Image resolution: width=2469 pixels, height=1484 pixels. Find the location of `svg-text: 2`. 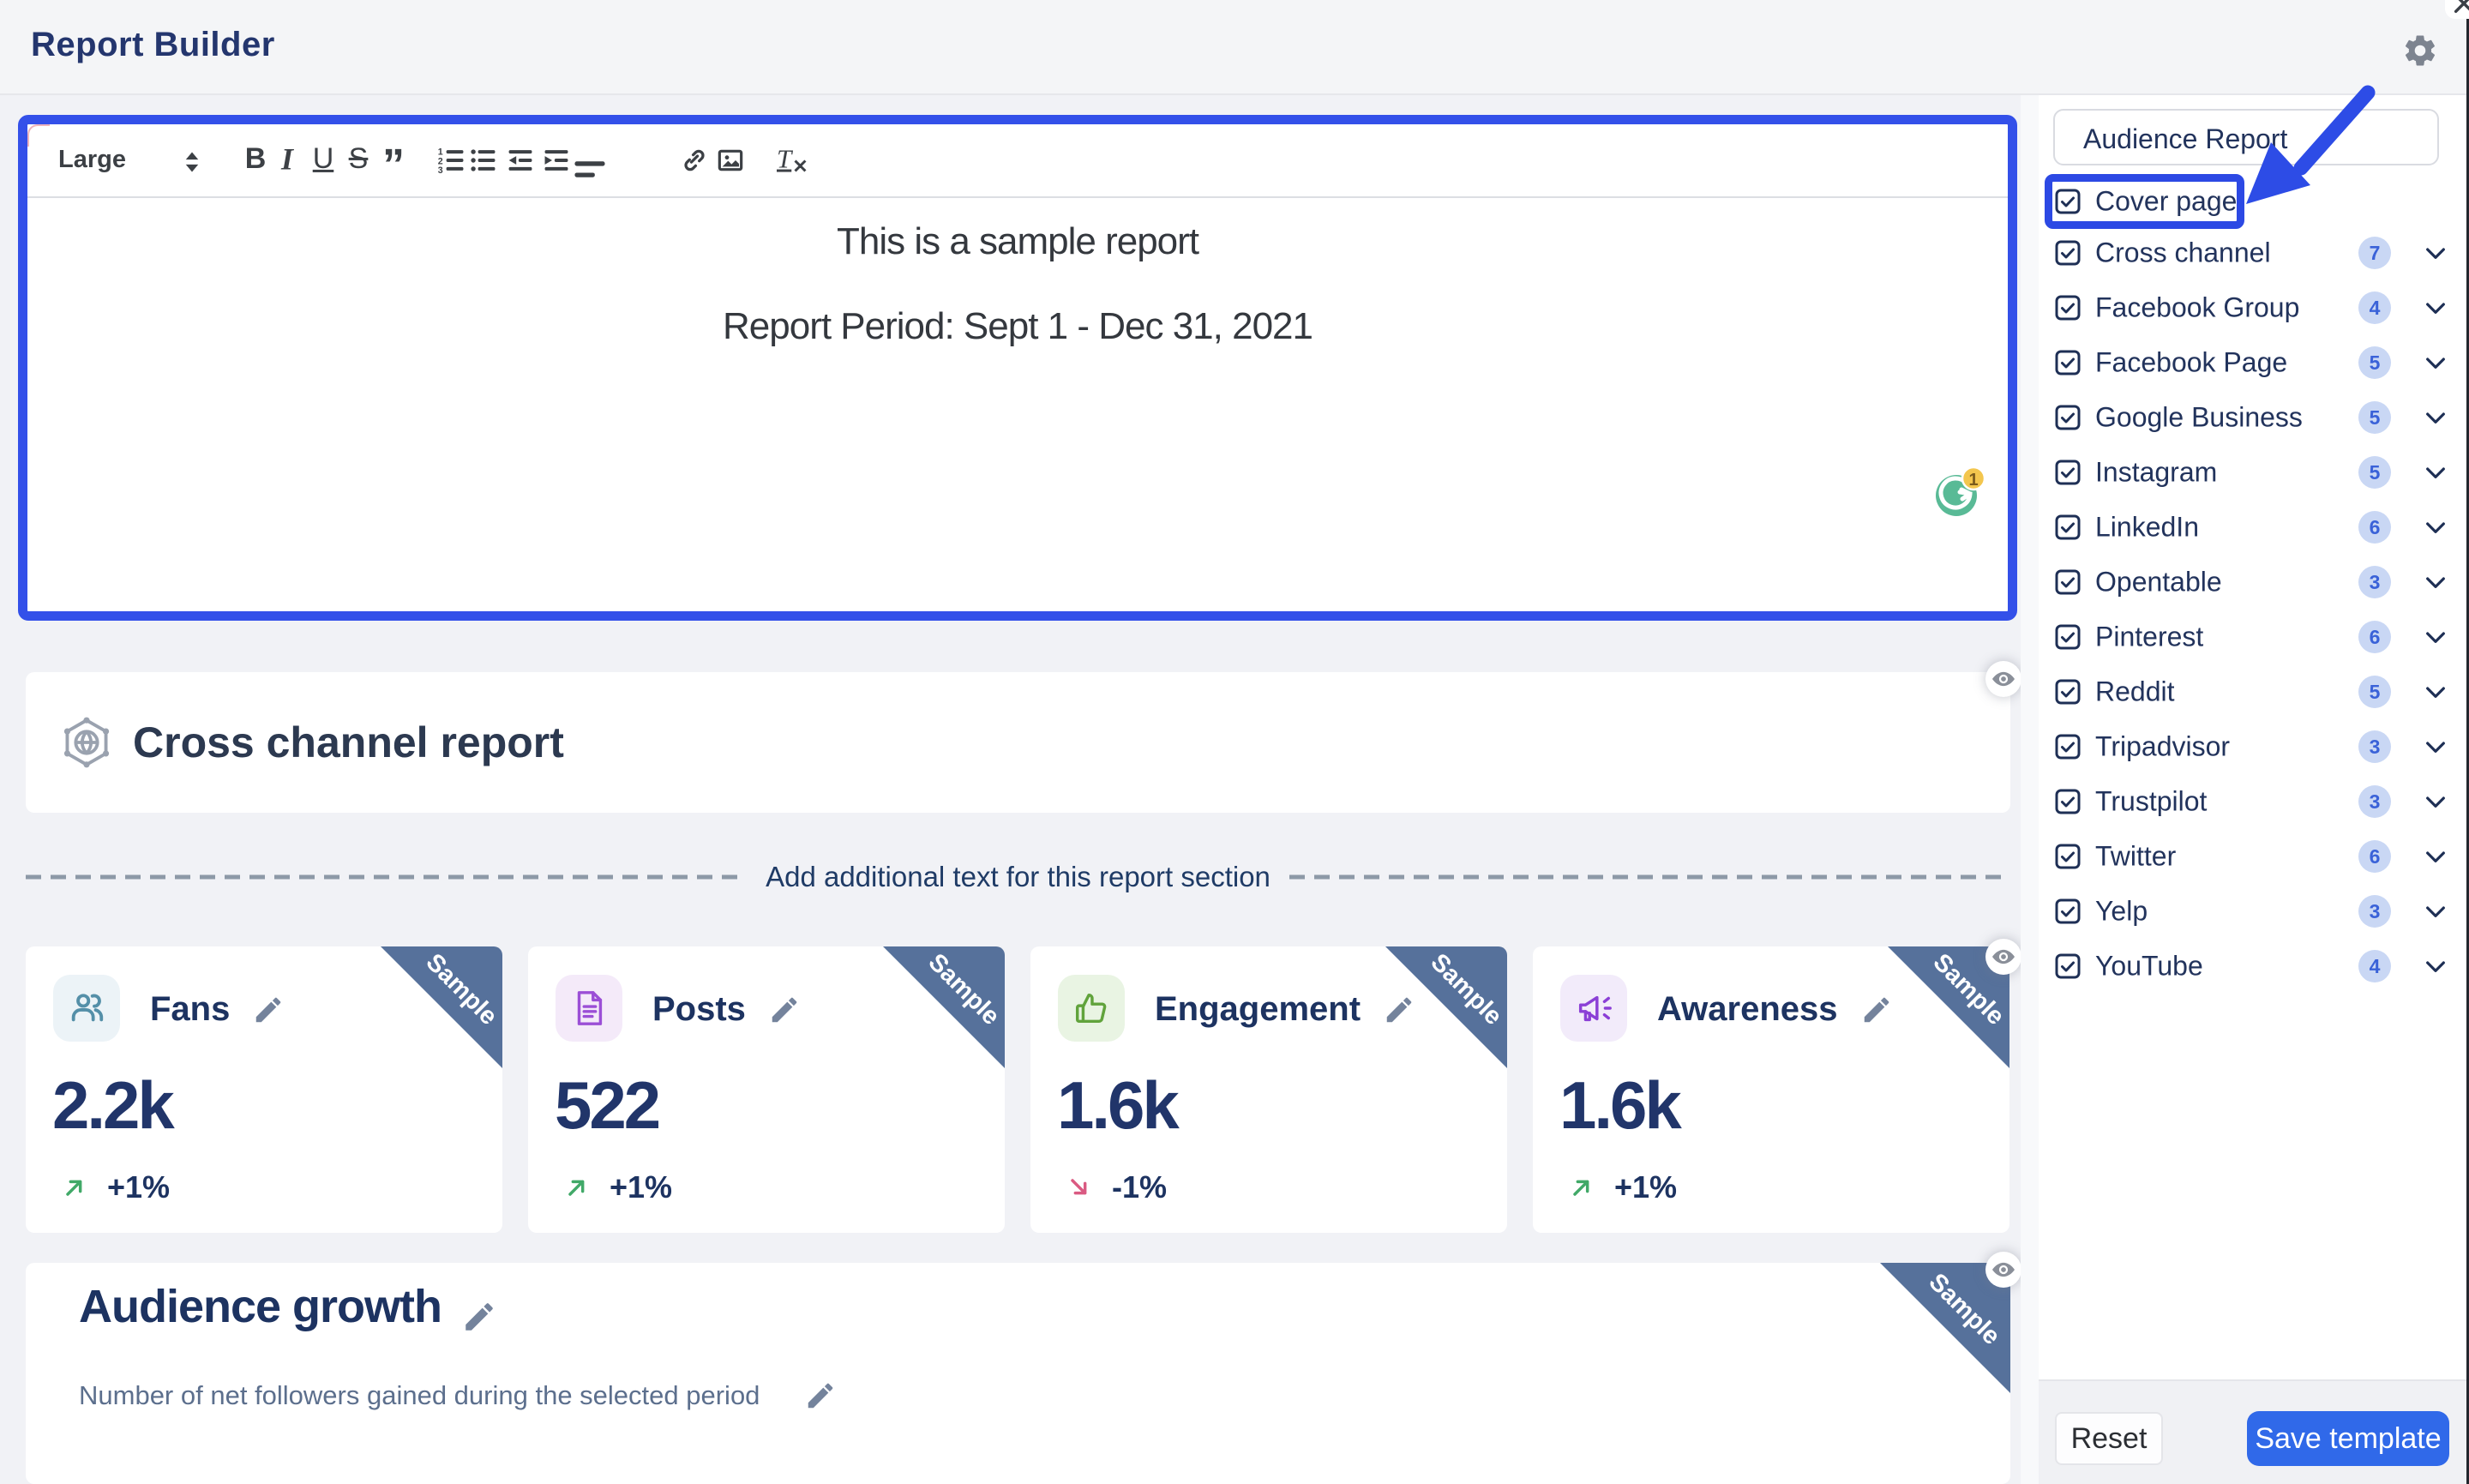

svg-text: 2 is located at coordinates (440, 161).